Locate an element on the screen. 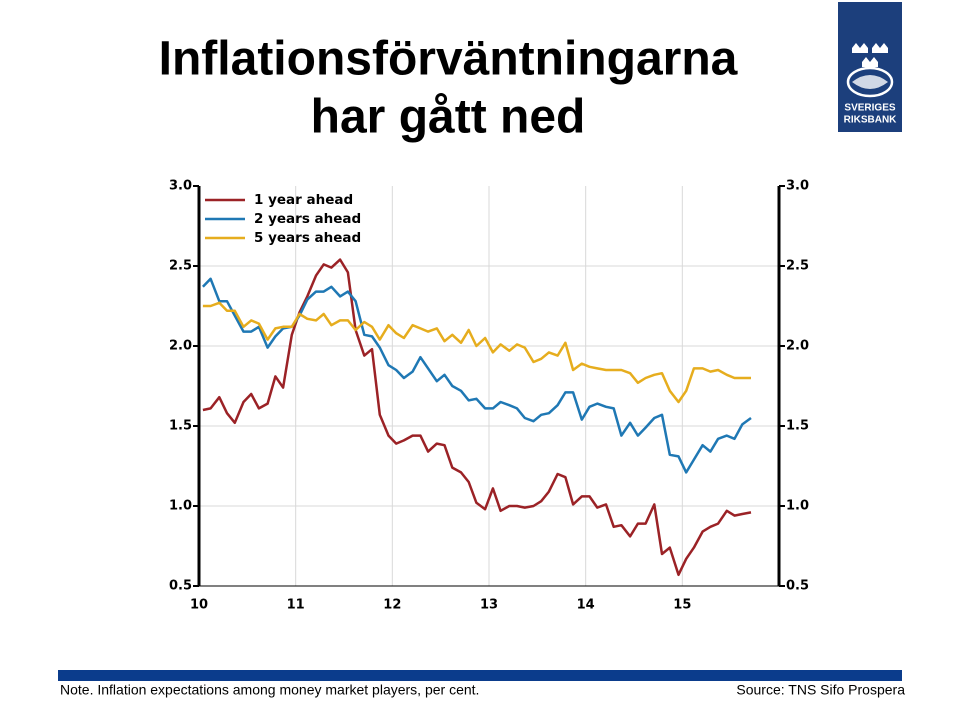  y2-tick-label: 1.5 is located at coordinates (797, 426).